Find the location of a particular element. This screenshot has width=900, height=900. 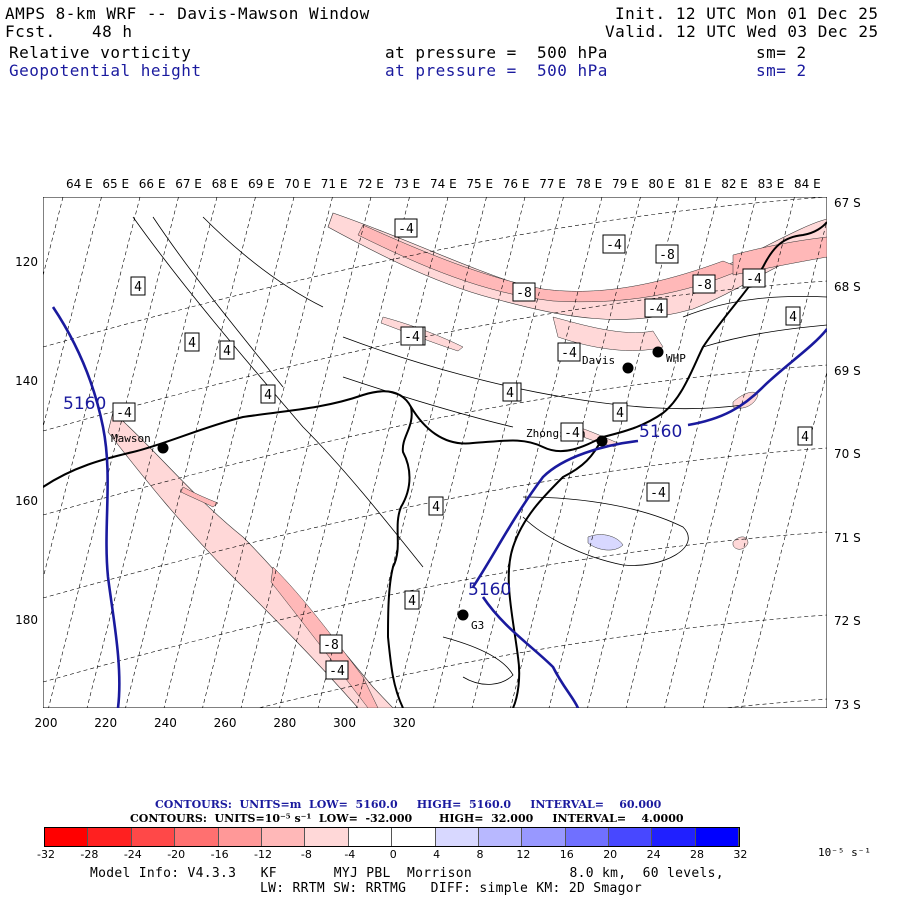

forecast-hour: 48 h is located at coordinates (112, 31).